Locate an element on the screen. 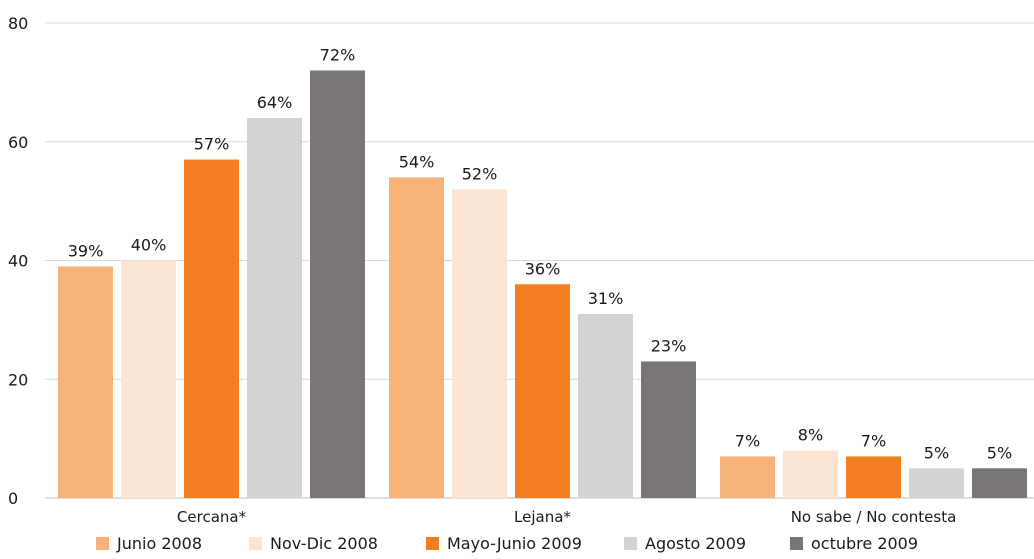  bar-value-label: 39% is located at coordinates (86, 250).